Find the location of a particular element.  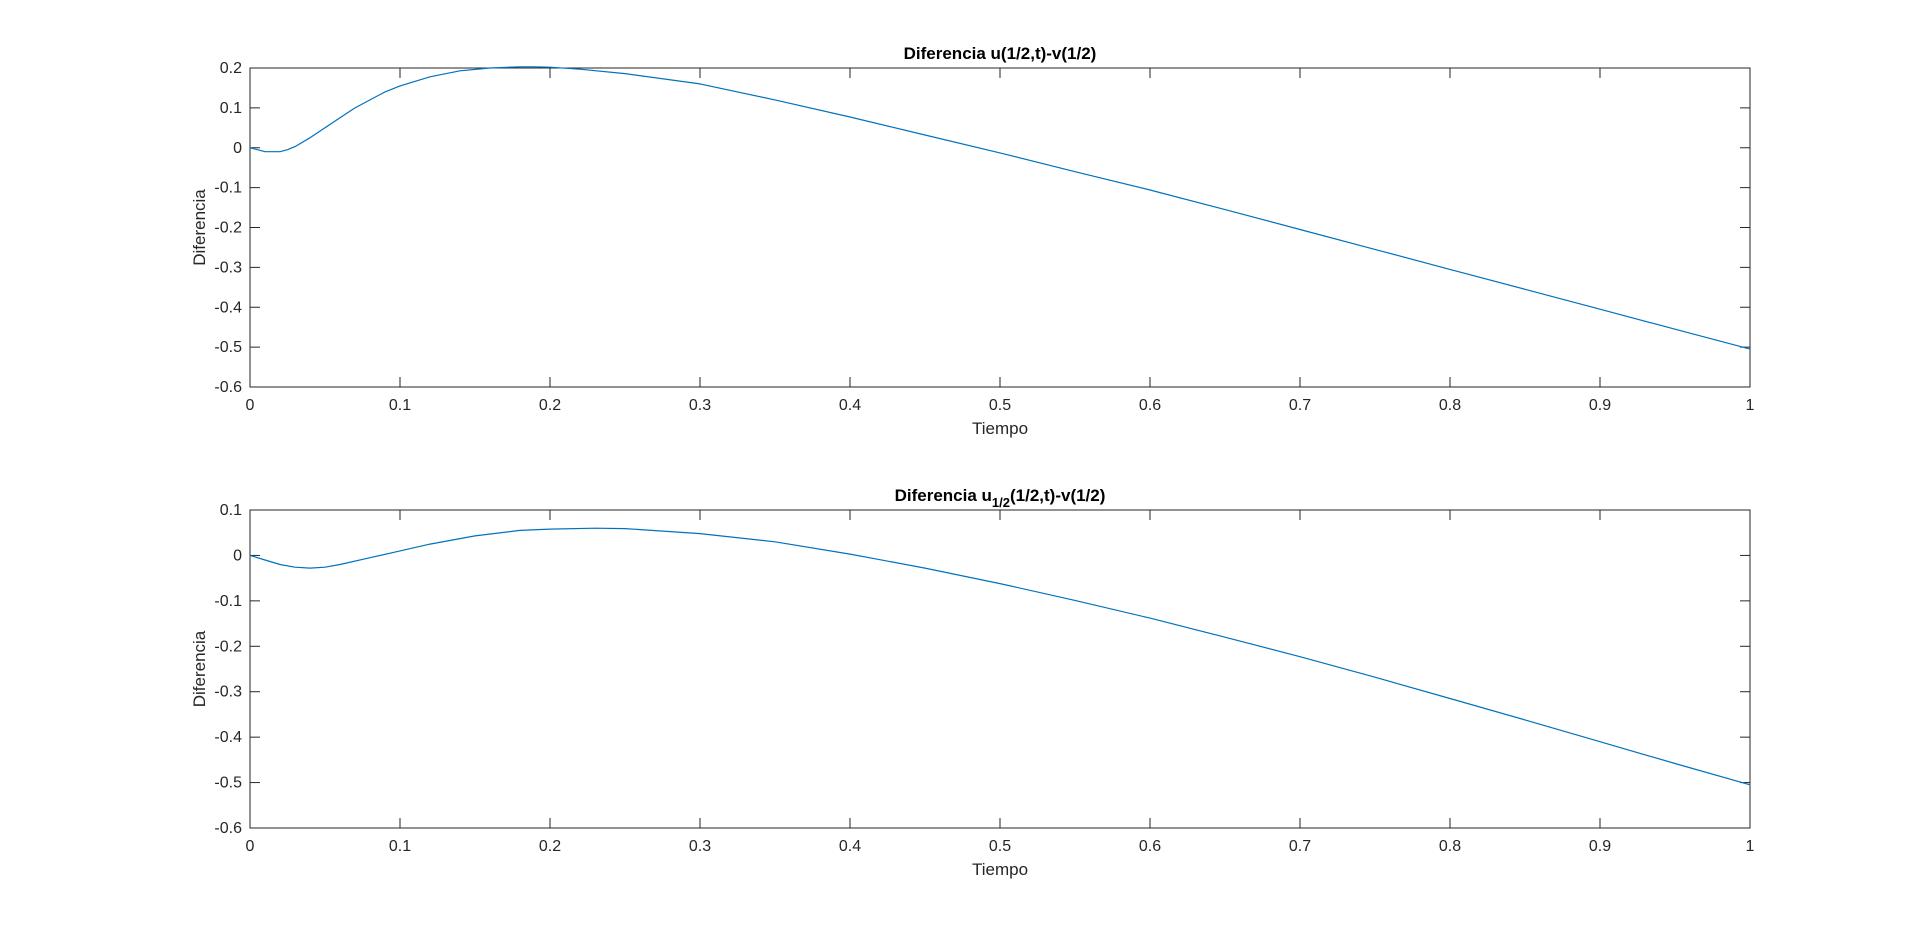

subplot-1-xtick-label: 0.3 is located at coordinates (700, 405).